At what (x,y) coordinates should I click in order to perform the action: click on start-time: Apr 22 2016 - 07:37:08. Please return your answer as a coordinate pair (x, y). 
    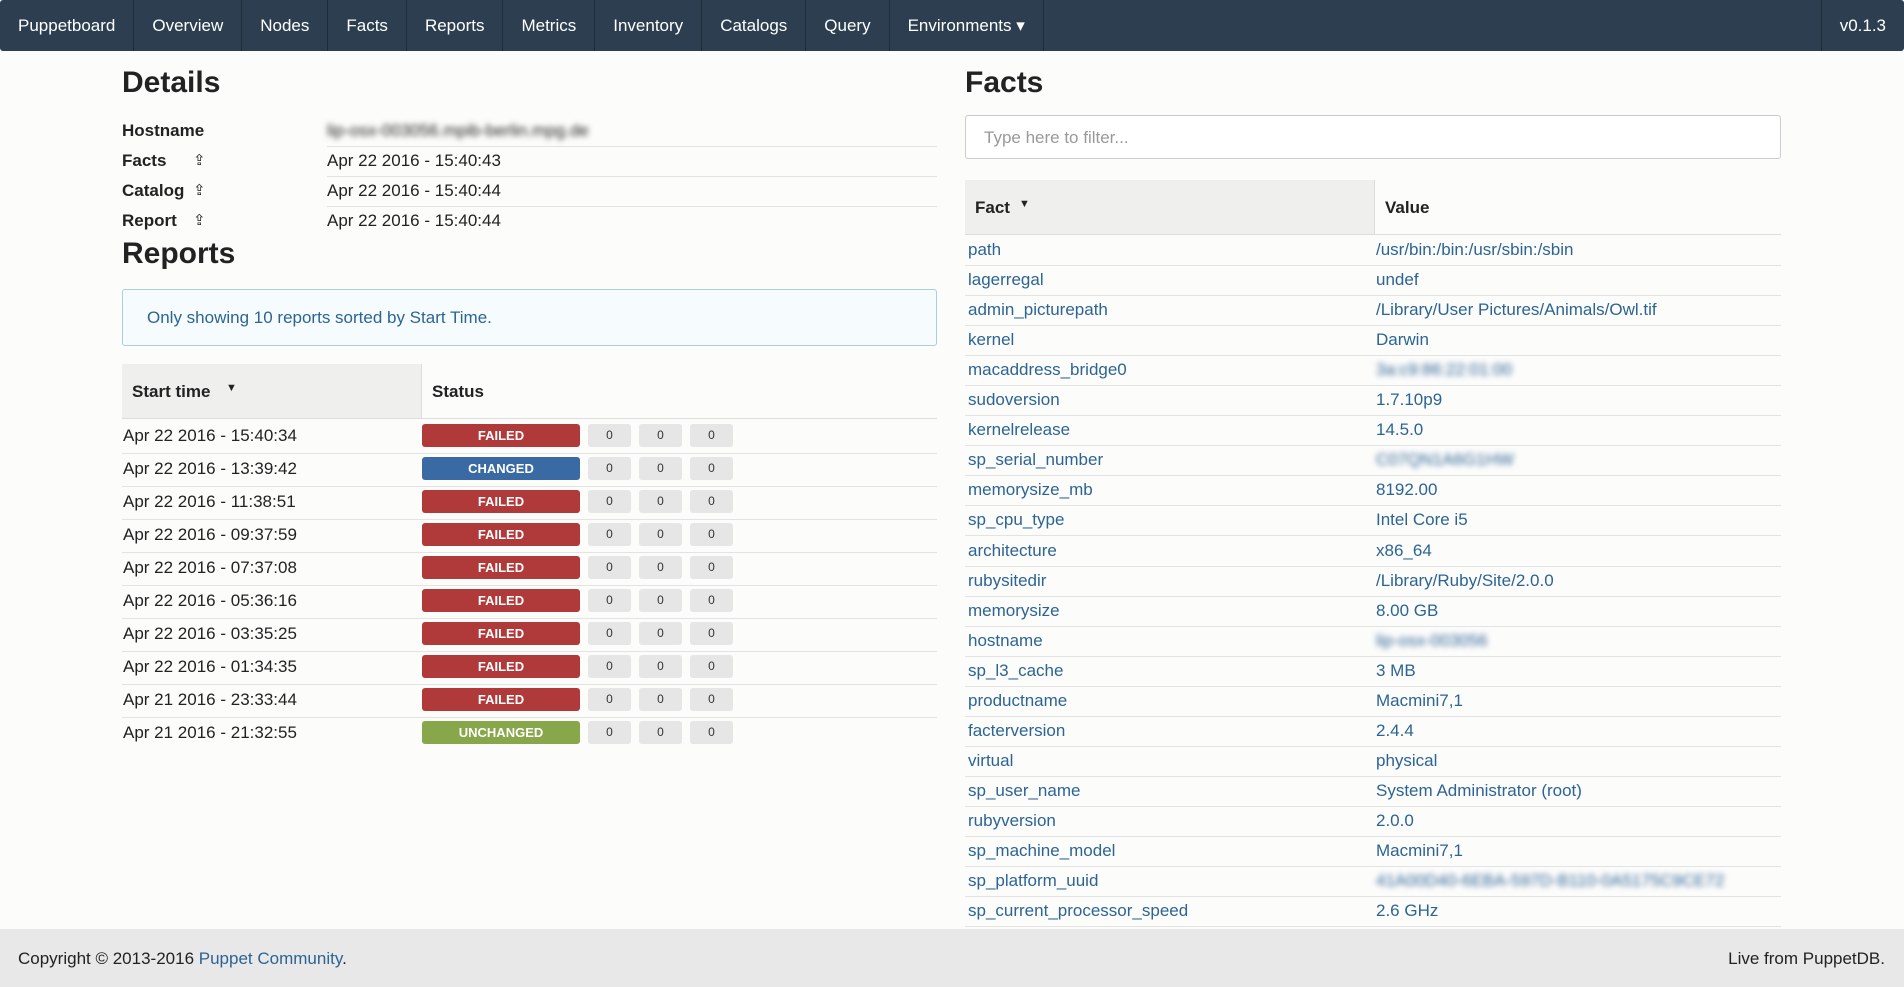
    Looking at the image, I should click on (210, 567).